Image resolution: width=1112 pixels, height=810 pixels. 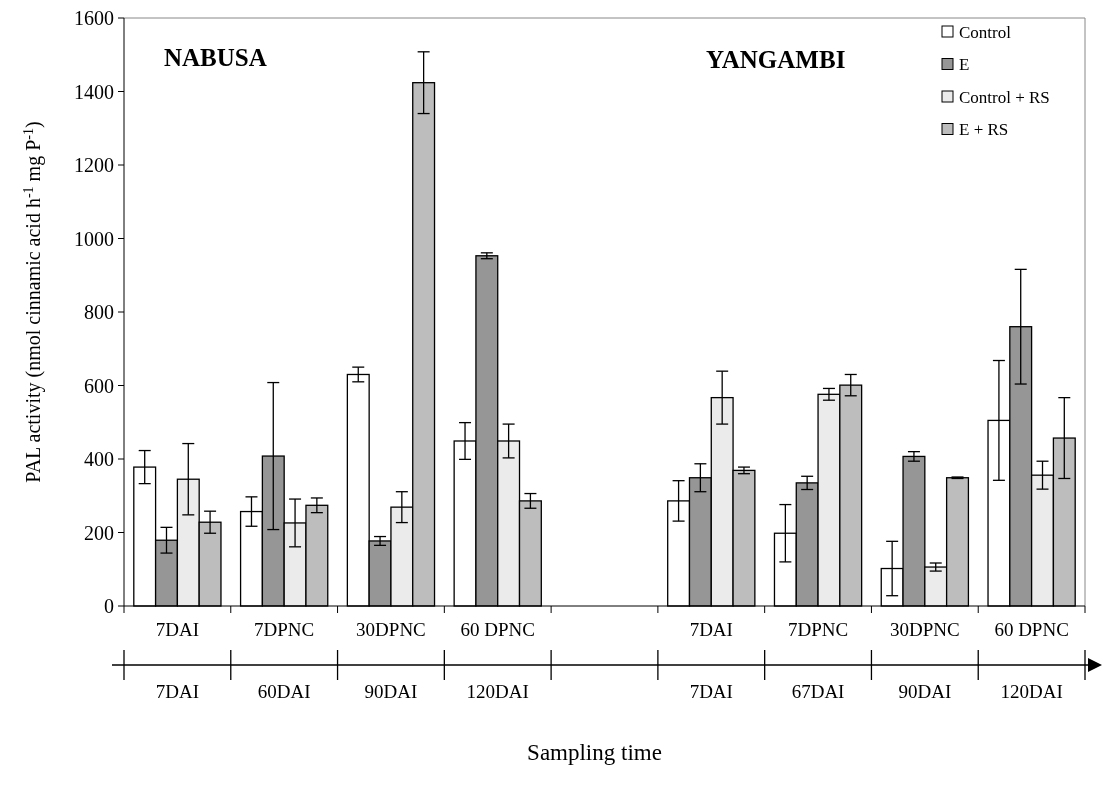 What do you see at coordinates (99, 459) in the screenshot?
I see `y-tick-label: 400` at bounding box center [99, 459].